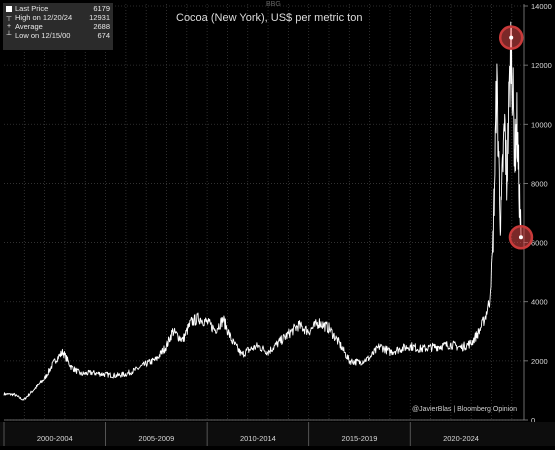 The height and width of the screenshot is (450, 555). Describe the element at coordinates (101, 26) in the screenshot. I see `legend-value: 2688` at that location.